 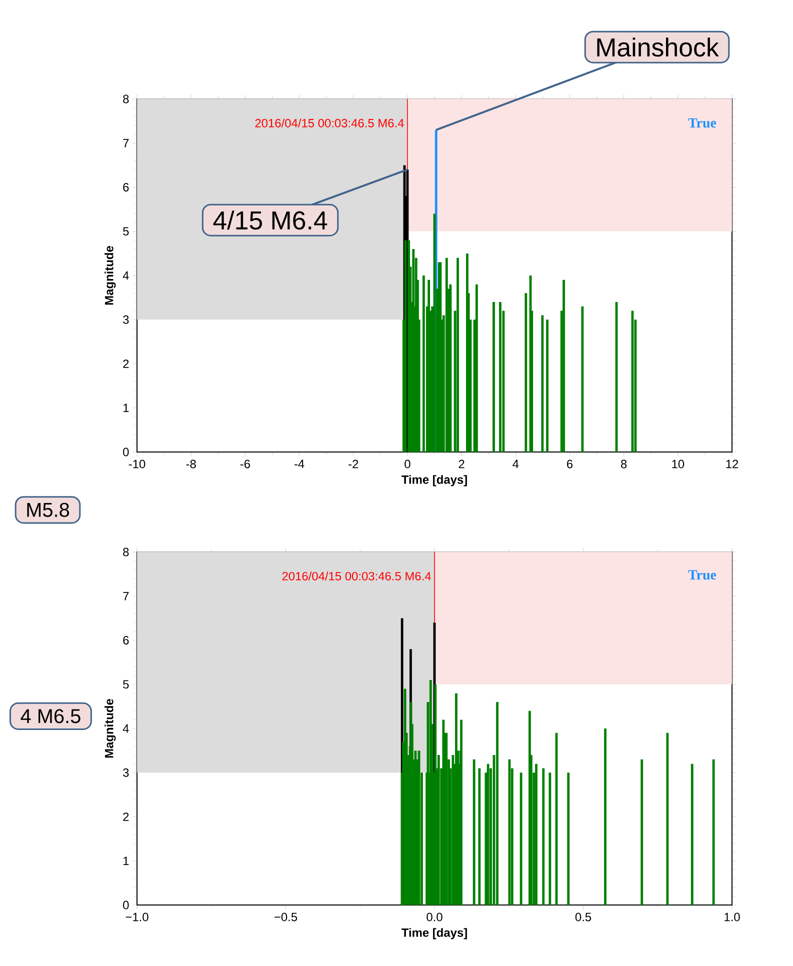 What do you see at coordinates (515, 464) in the screenshot?
I see `x-tick-label: 4` at bounding box center [515, 464].